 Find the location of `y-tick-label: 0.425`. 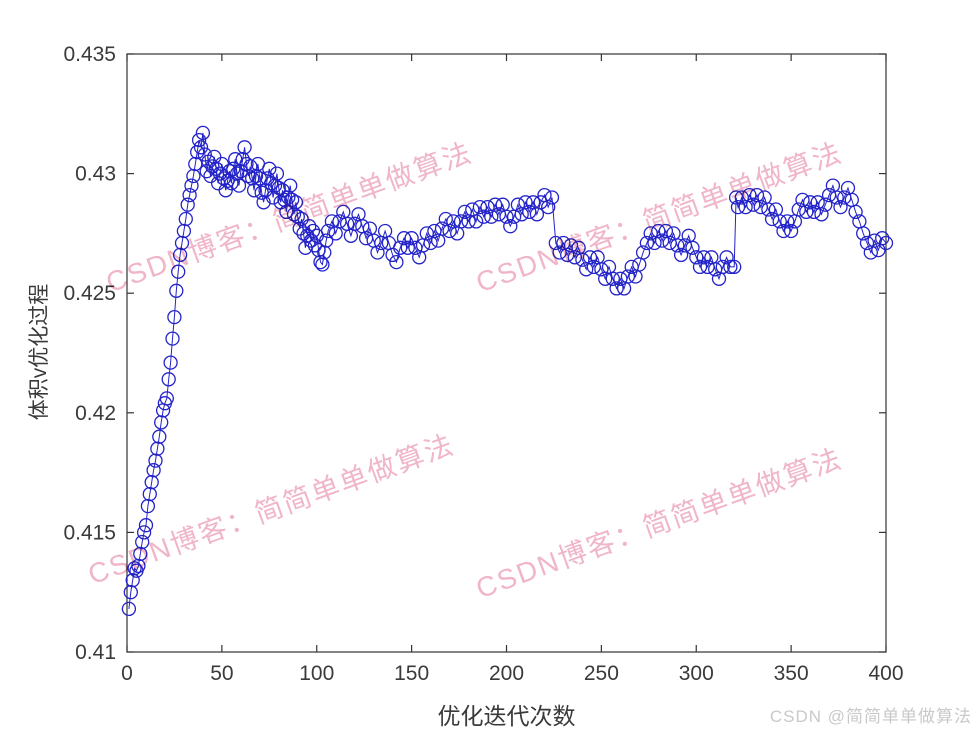

y-tick-label: 0.425 is located at coordinates (89, 293).